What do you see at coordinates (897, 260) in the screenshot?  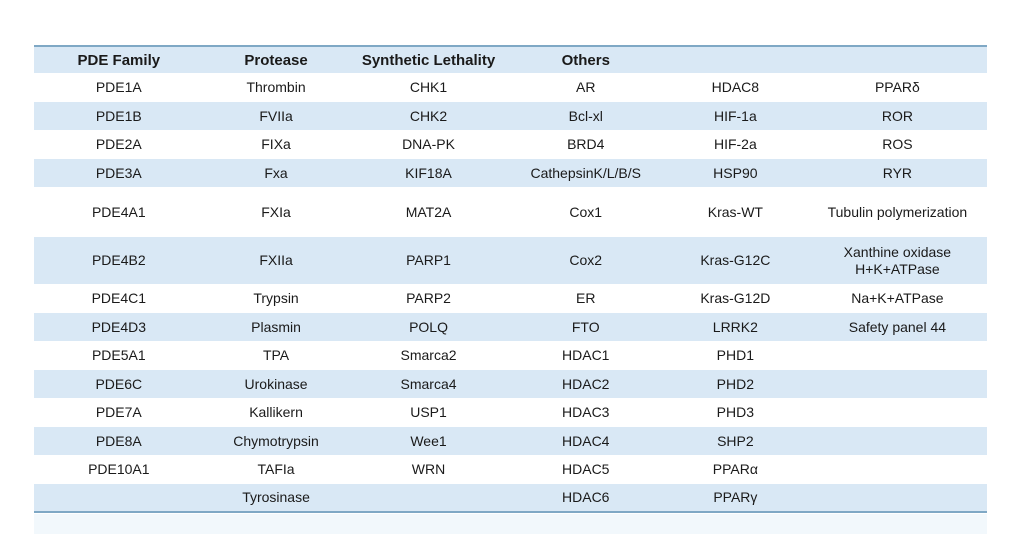 I see `table-cell: Xanthine oxidase H+K+ATPase` at bounding box center [897, 260].